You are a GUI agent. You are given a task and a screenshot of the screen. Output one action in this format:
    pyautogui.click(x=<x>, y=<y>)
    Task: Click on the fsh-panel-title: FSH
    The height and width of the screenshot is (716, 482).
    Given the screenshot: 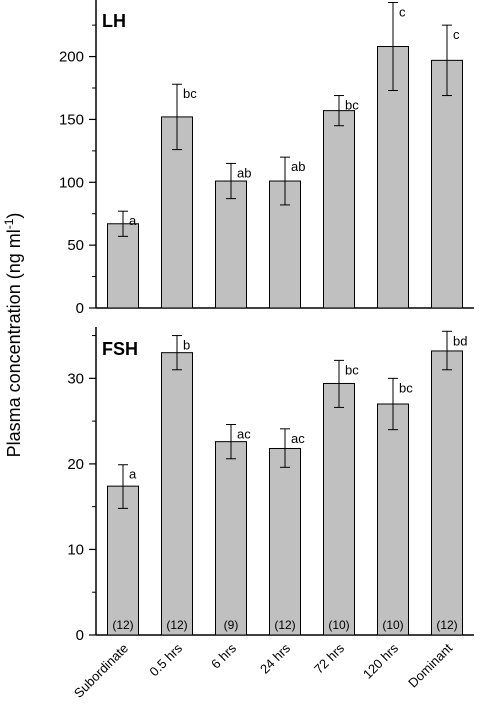 What is the action you would take?
    pyautogui.click(x=120, y=349)
    